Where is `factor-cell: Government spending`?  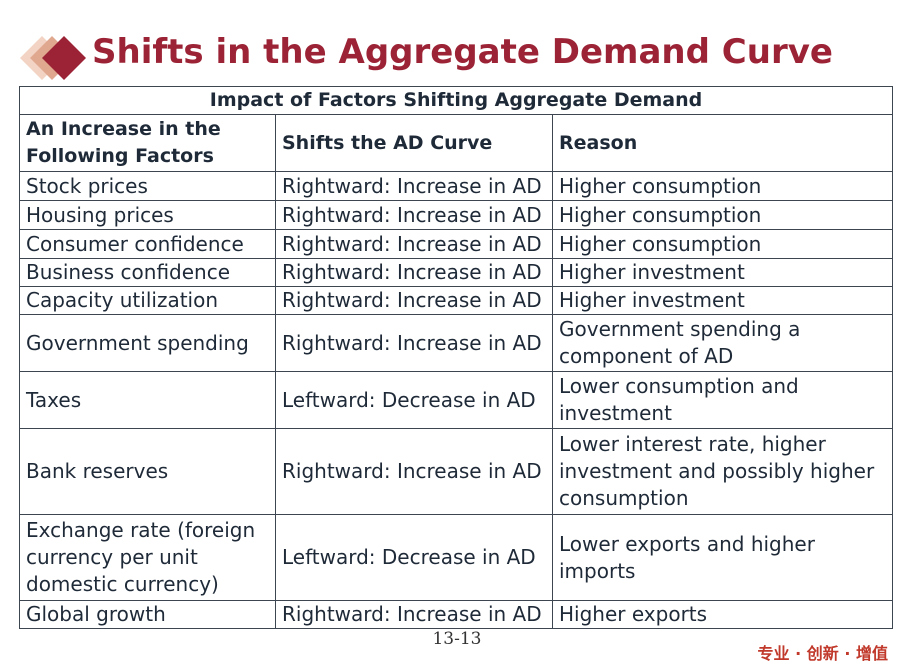
factor-cell: Government spending is located at coordinates (147, 343).